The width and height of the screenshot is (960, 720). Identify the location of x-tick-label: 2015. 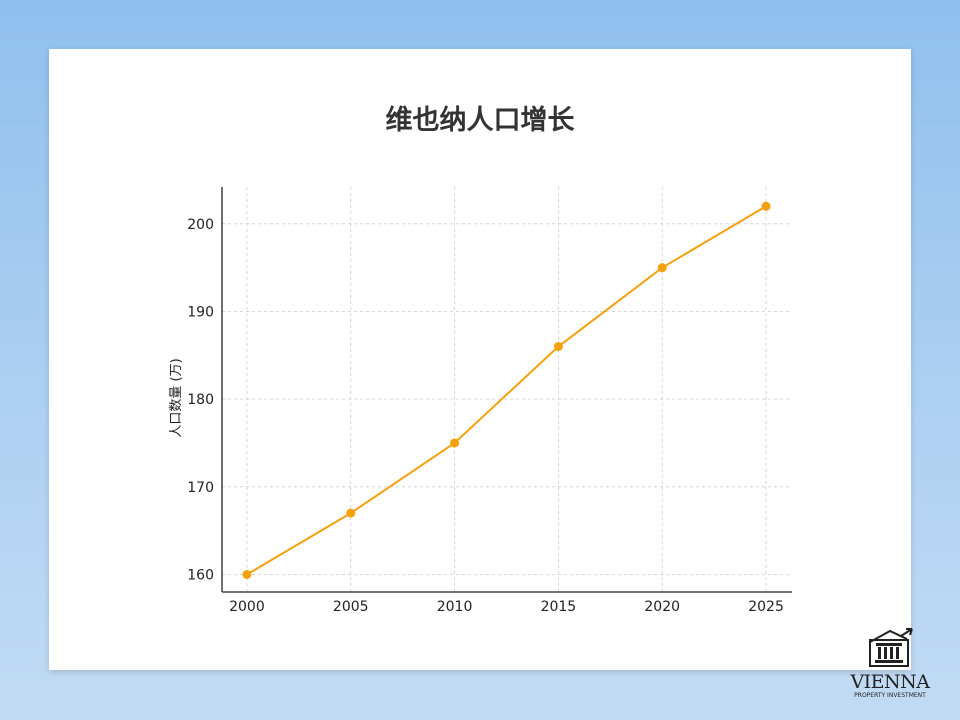
(559, 607).